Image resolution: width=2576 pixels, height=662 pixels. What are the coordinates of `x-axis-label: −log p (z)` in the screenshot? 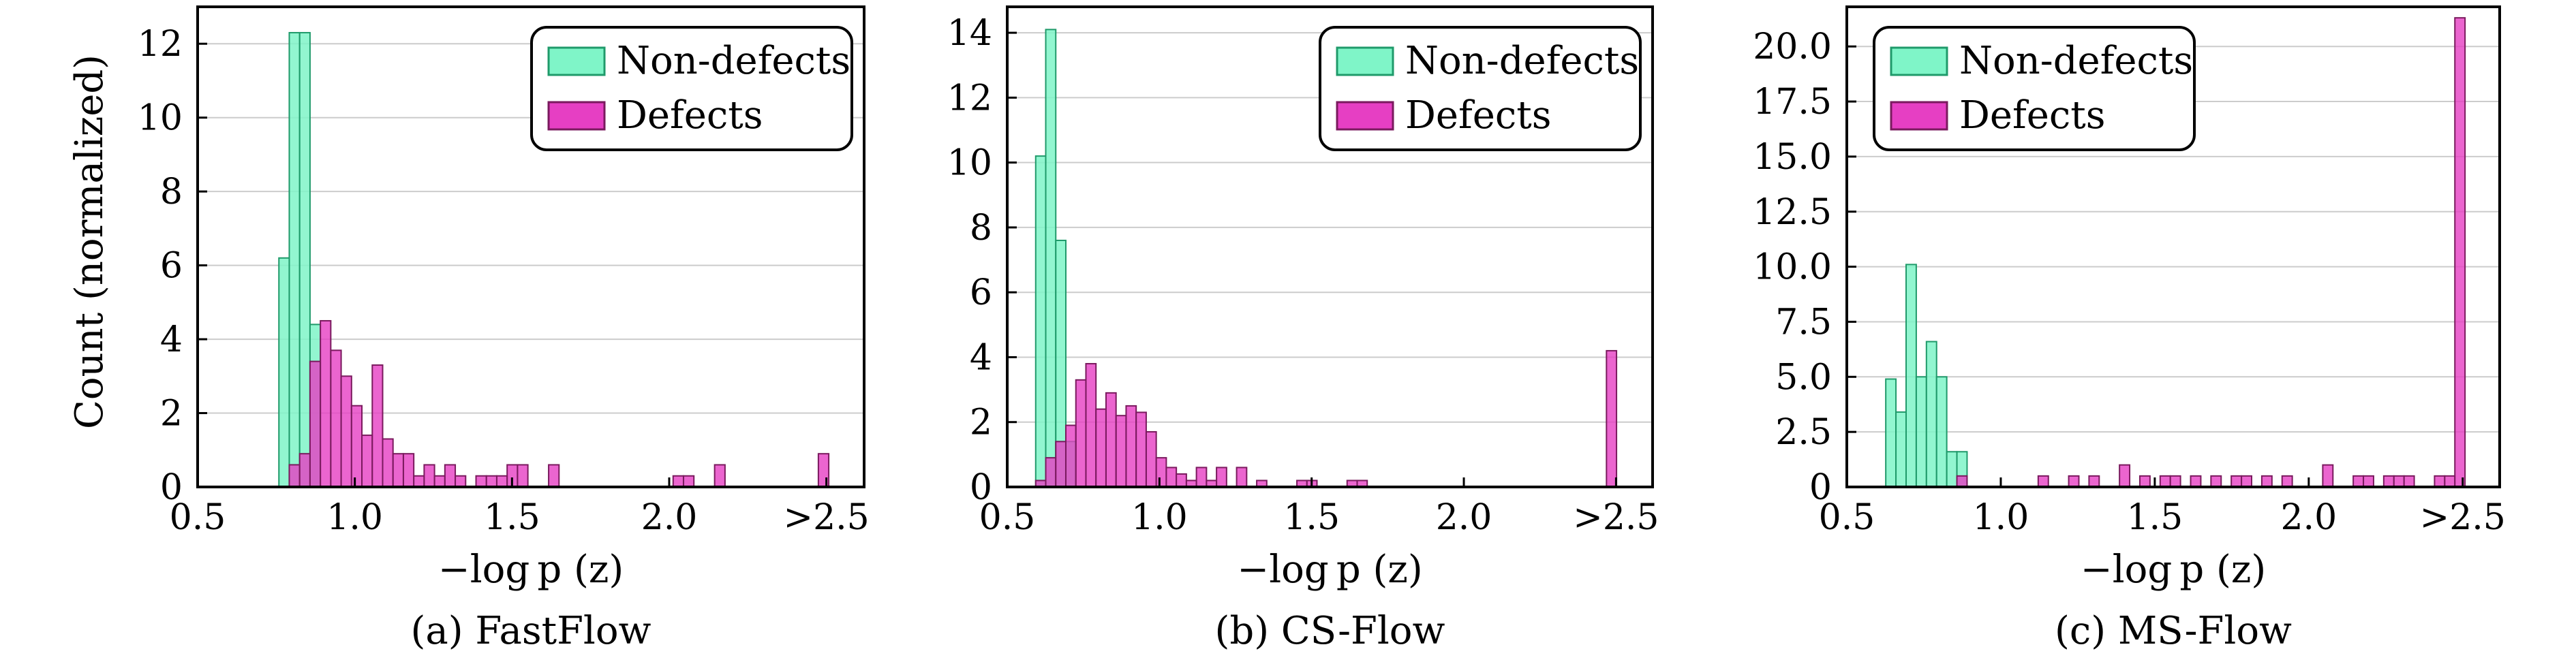 It's located at (2173, 570).